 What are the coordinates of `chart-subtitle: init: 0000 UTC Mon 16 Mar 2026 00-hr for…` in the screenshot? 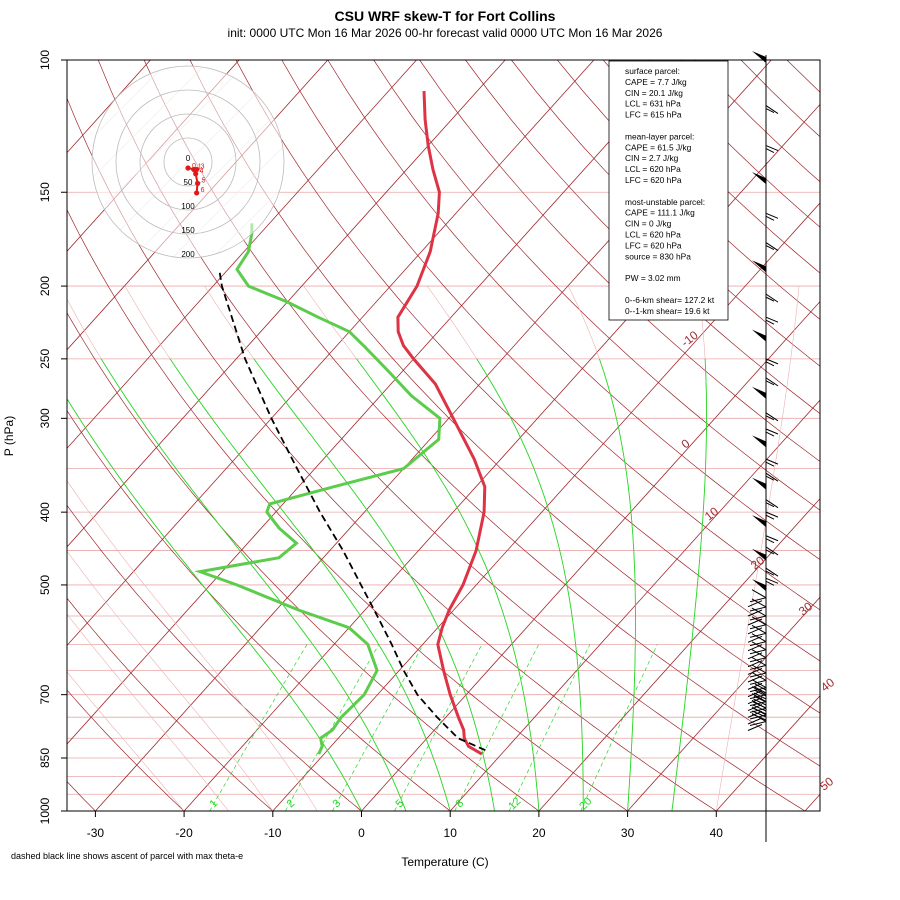 It's located at (445, 33).